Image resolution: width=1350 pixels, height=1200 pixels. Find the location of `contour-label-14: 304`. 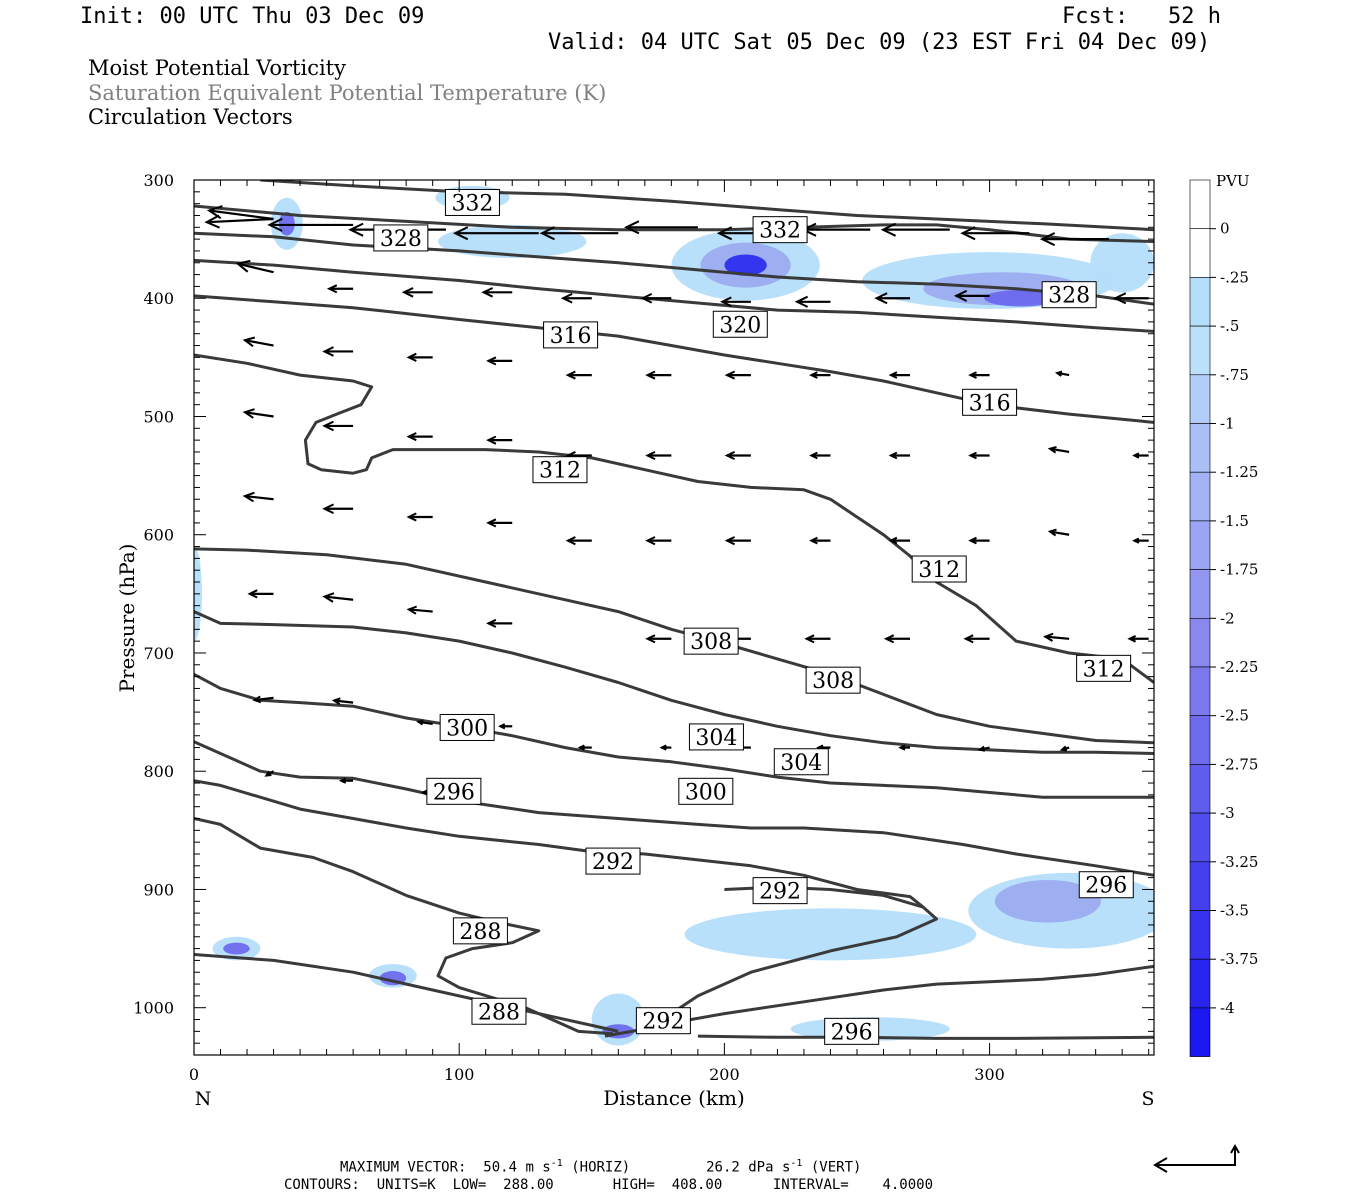

contour-label-14: 304 is located at coordinates (801, 762).